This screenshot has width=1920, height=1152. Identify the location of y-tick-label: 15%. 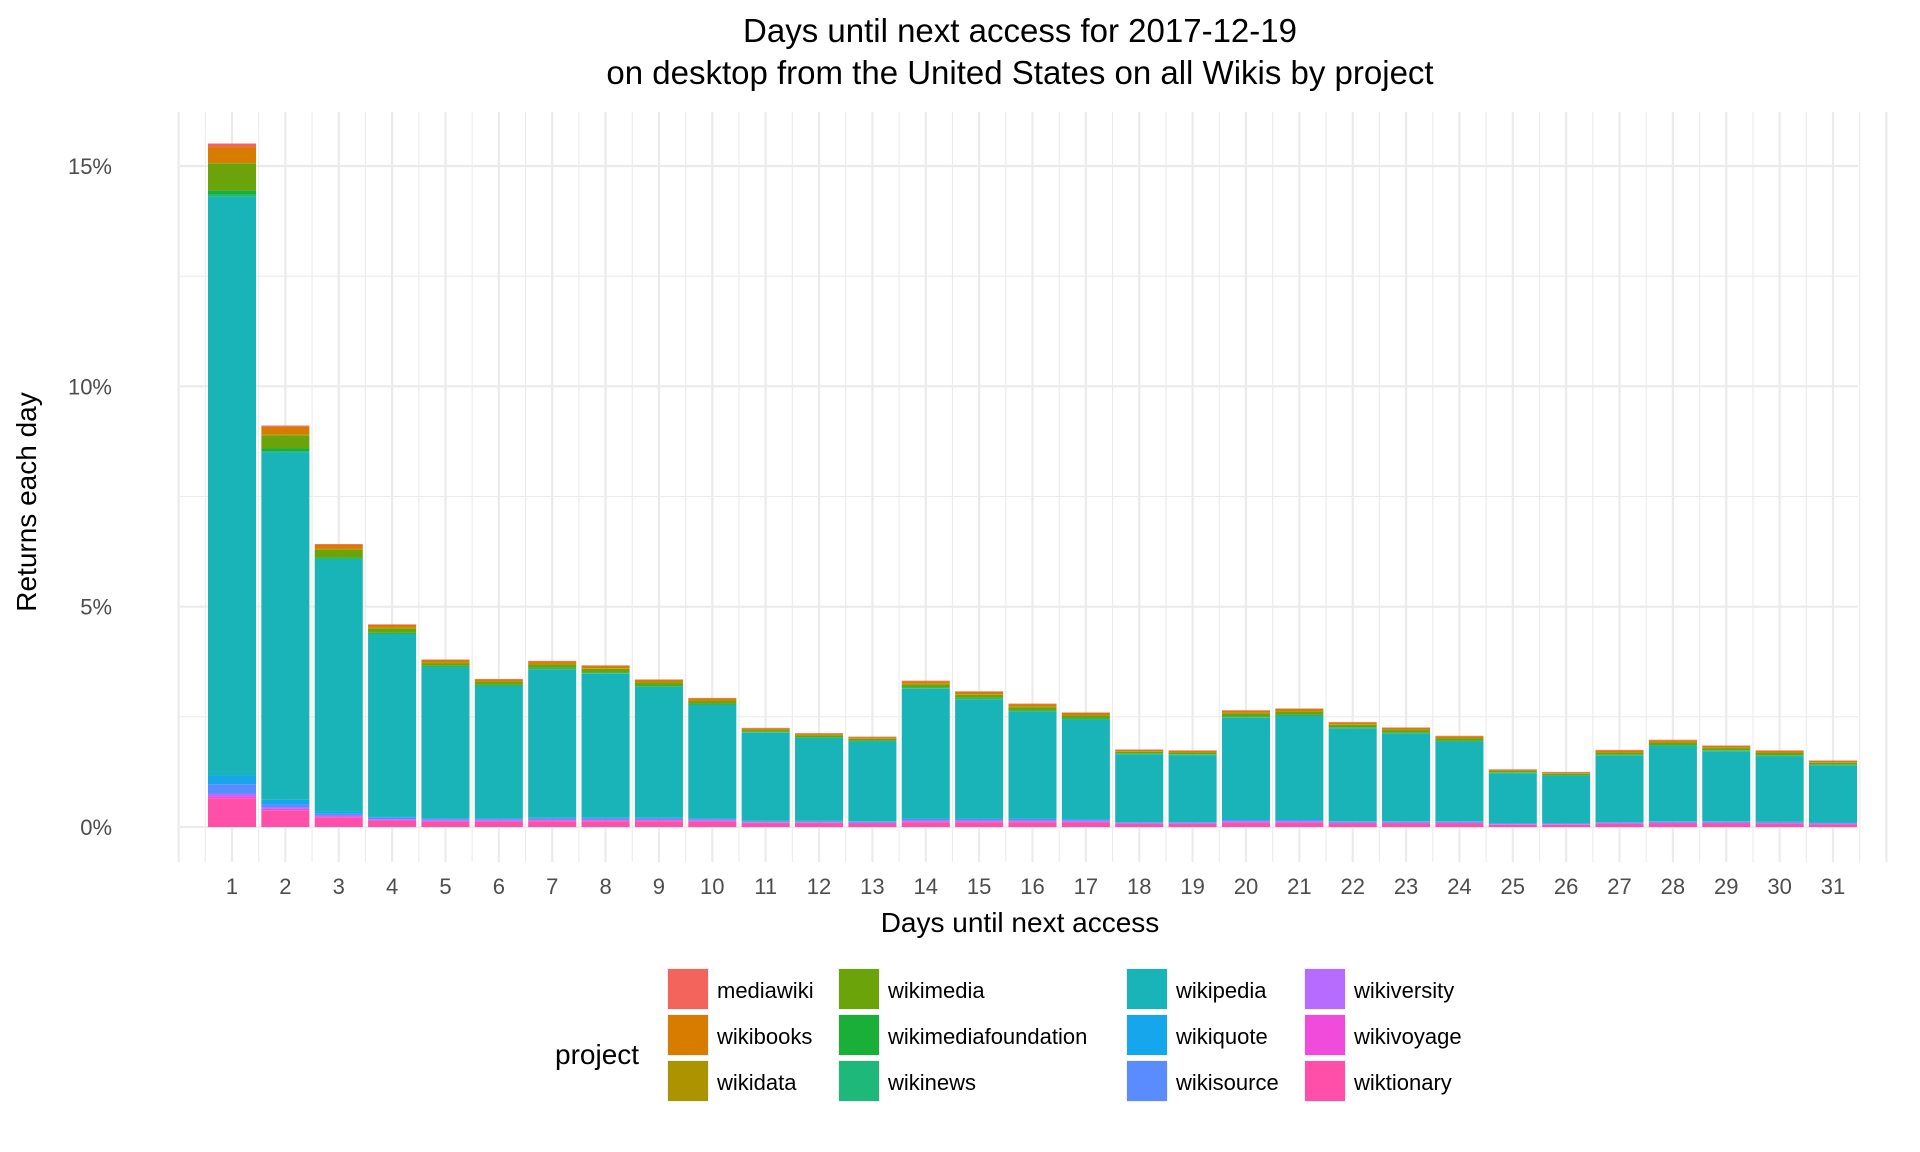
(90, 166).